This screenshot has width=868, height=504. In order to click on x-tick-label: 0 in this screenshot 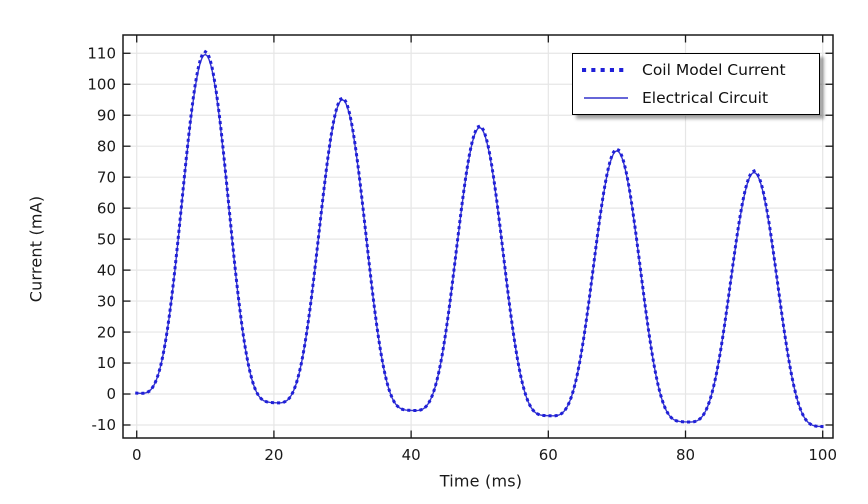, I will do `click(137, 455)`.